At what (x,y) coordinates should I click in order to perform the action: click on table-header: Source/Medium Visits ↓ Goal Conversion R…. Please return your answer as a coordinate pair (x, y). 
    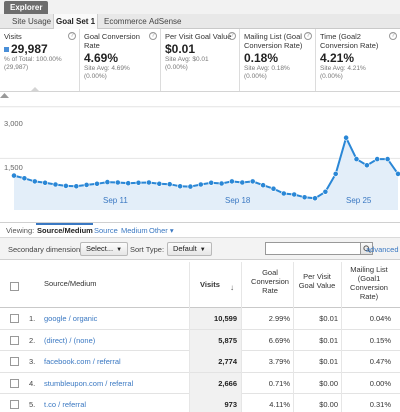
    Looking at the image, I should click on (200, 285).